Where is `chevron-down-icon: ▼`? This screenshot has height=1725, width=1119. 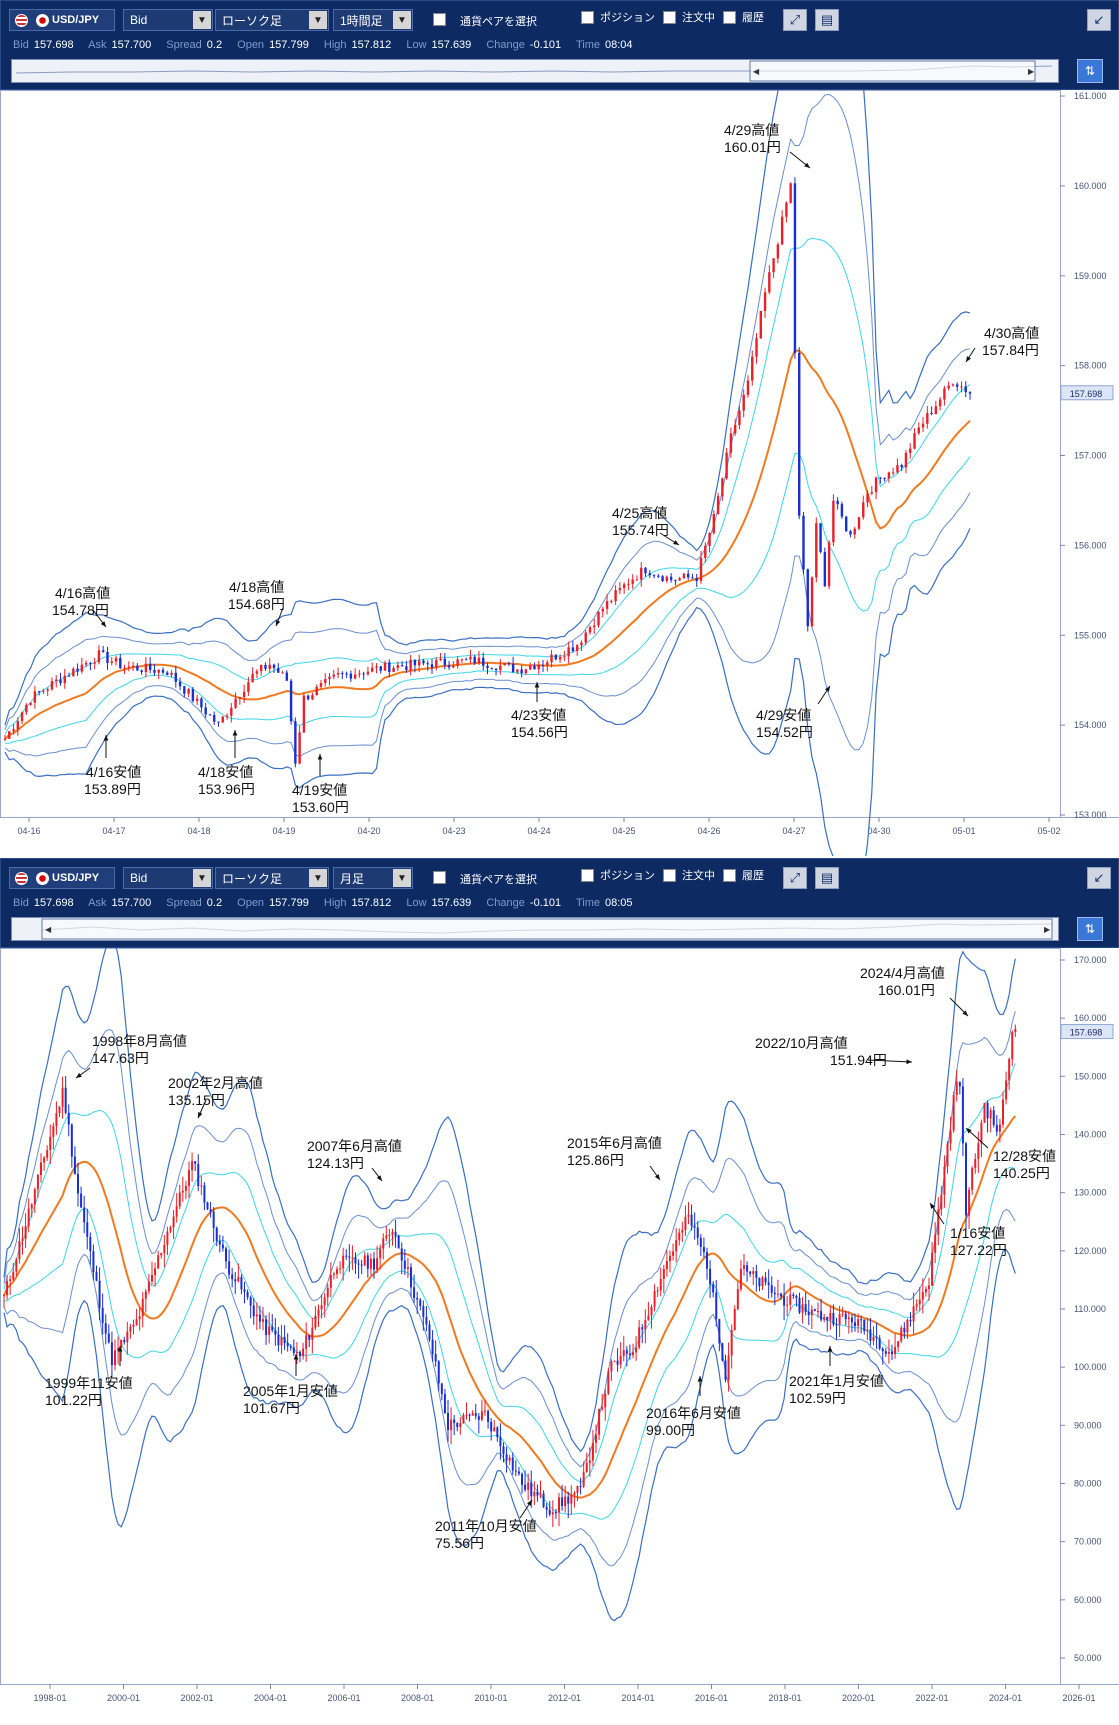 chevron-down-icon: ▼ is located at coordinates (402, 878).